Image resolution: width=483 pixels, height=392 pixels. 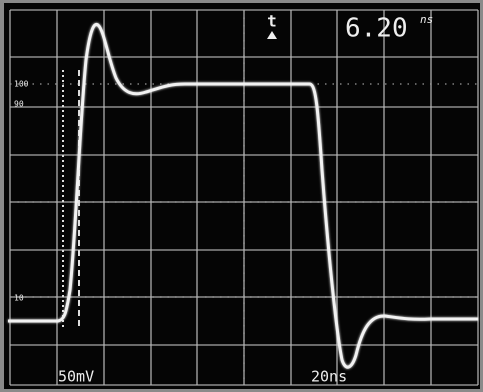 What do you see at coordinates (426, 19) in the screenshot?
I see `readout-unit: ns` at bounding box center [426, 19].